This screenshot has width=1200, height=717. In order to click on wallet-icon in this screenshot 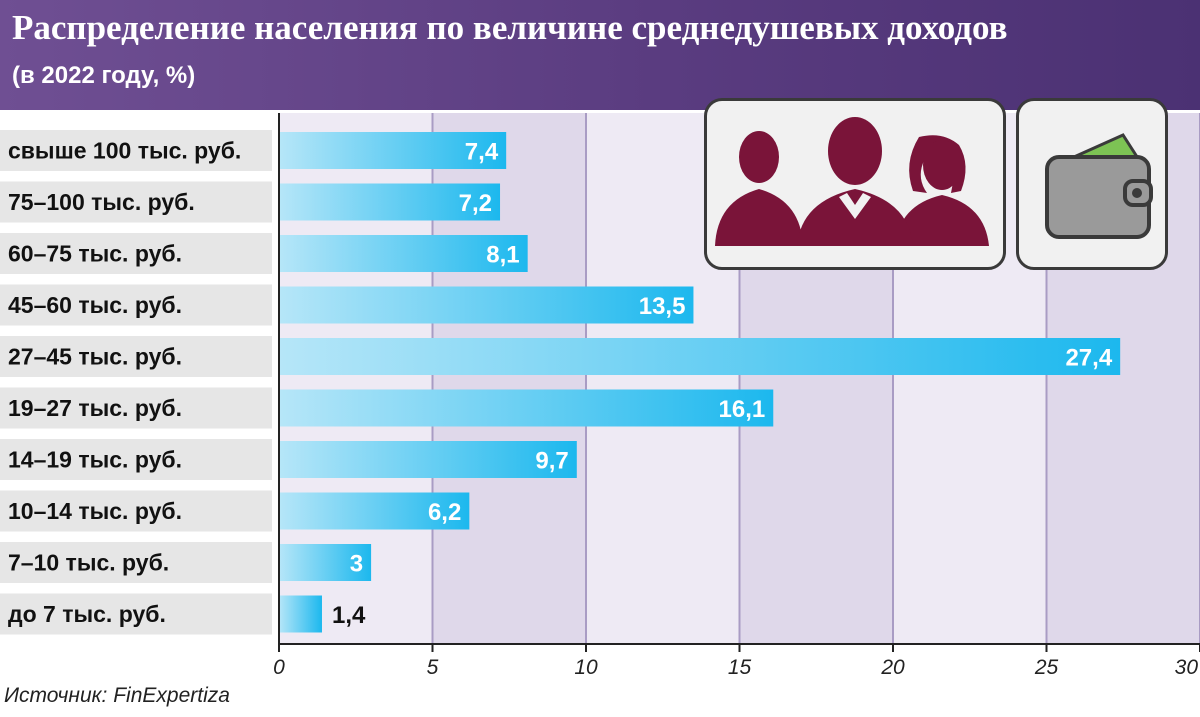, I will do `click(1099, 186)`.